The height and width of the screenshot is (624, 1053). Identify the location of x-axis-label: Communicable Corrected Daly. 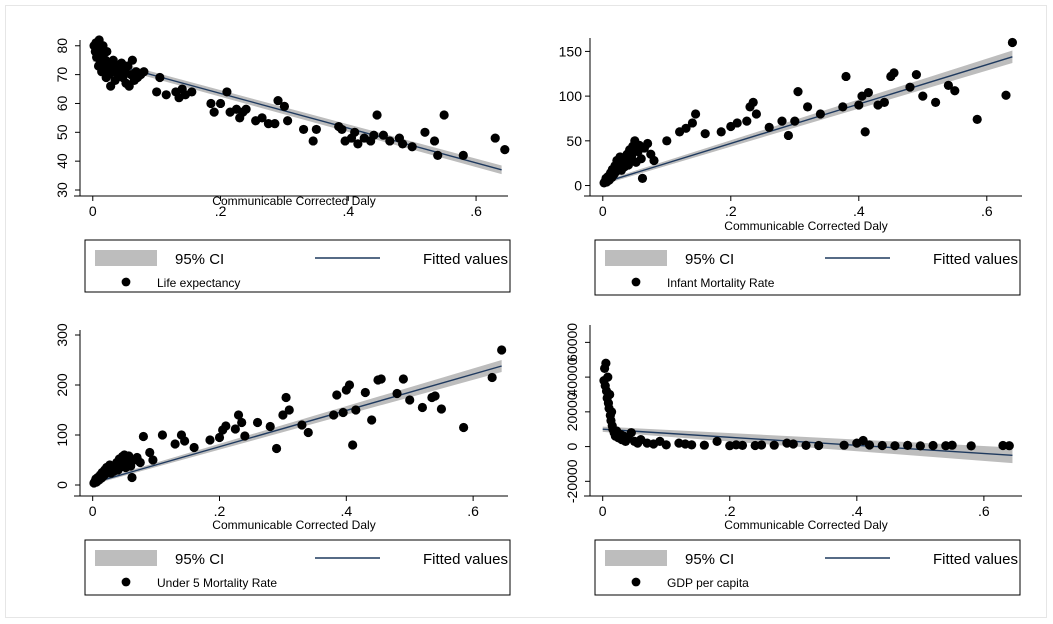
(805, 525).